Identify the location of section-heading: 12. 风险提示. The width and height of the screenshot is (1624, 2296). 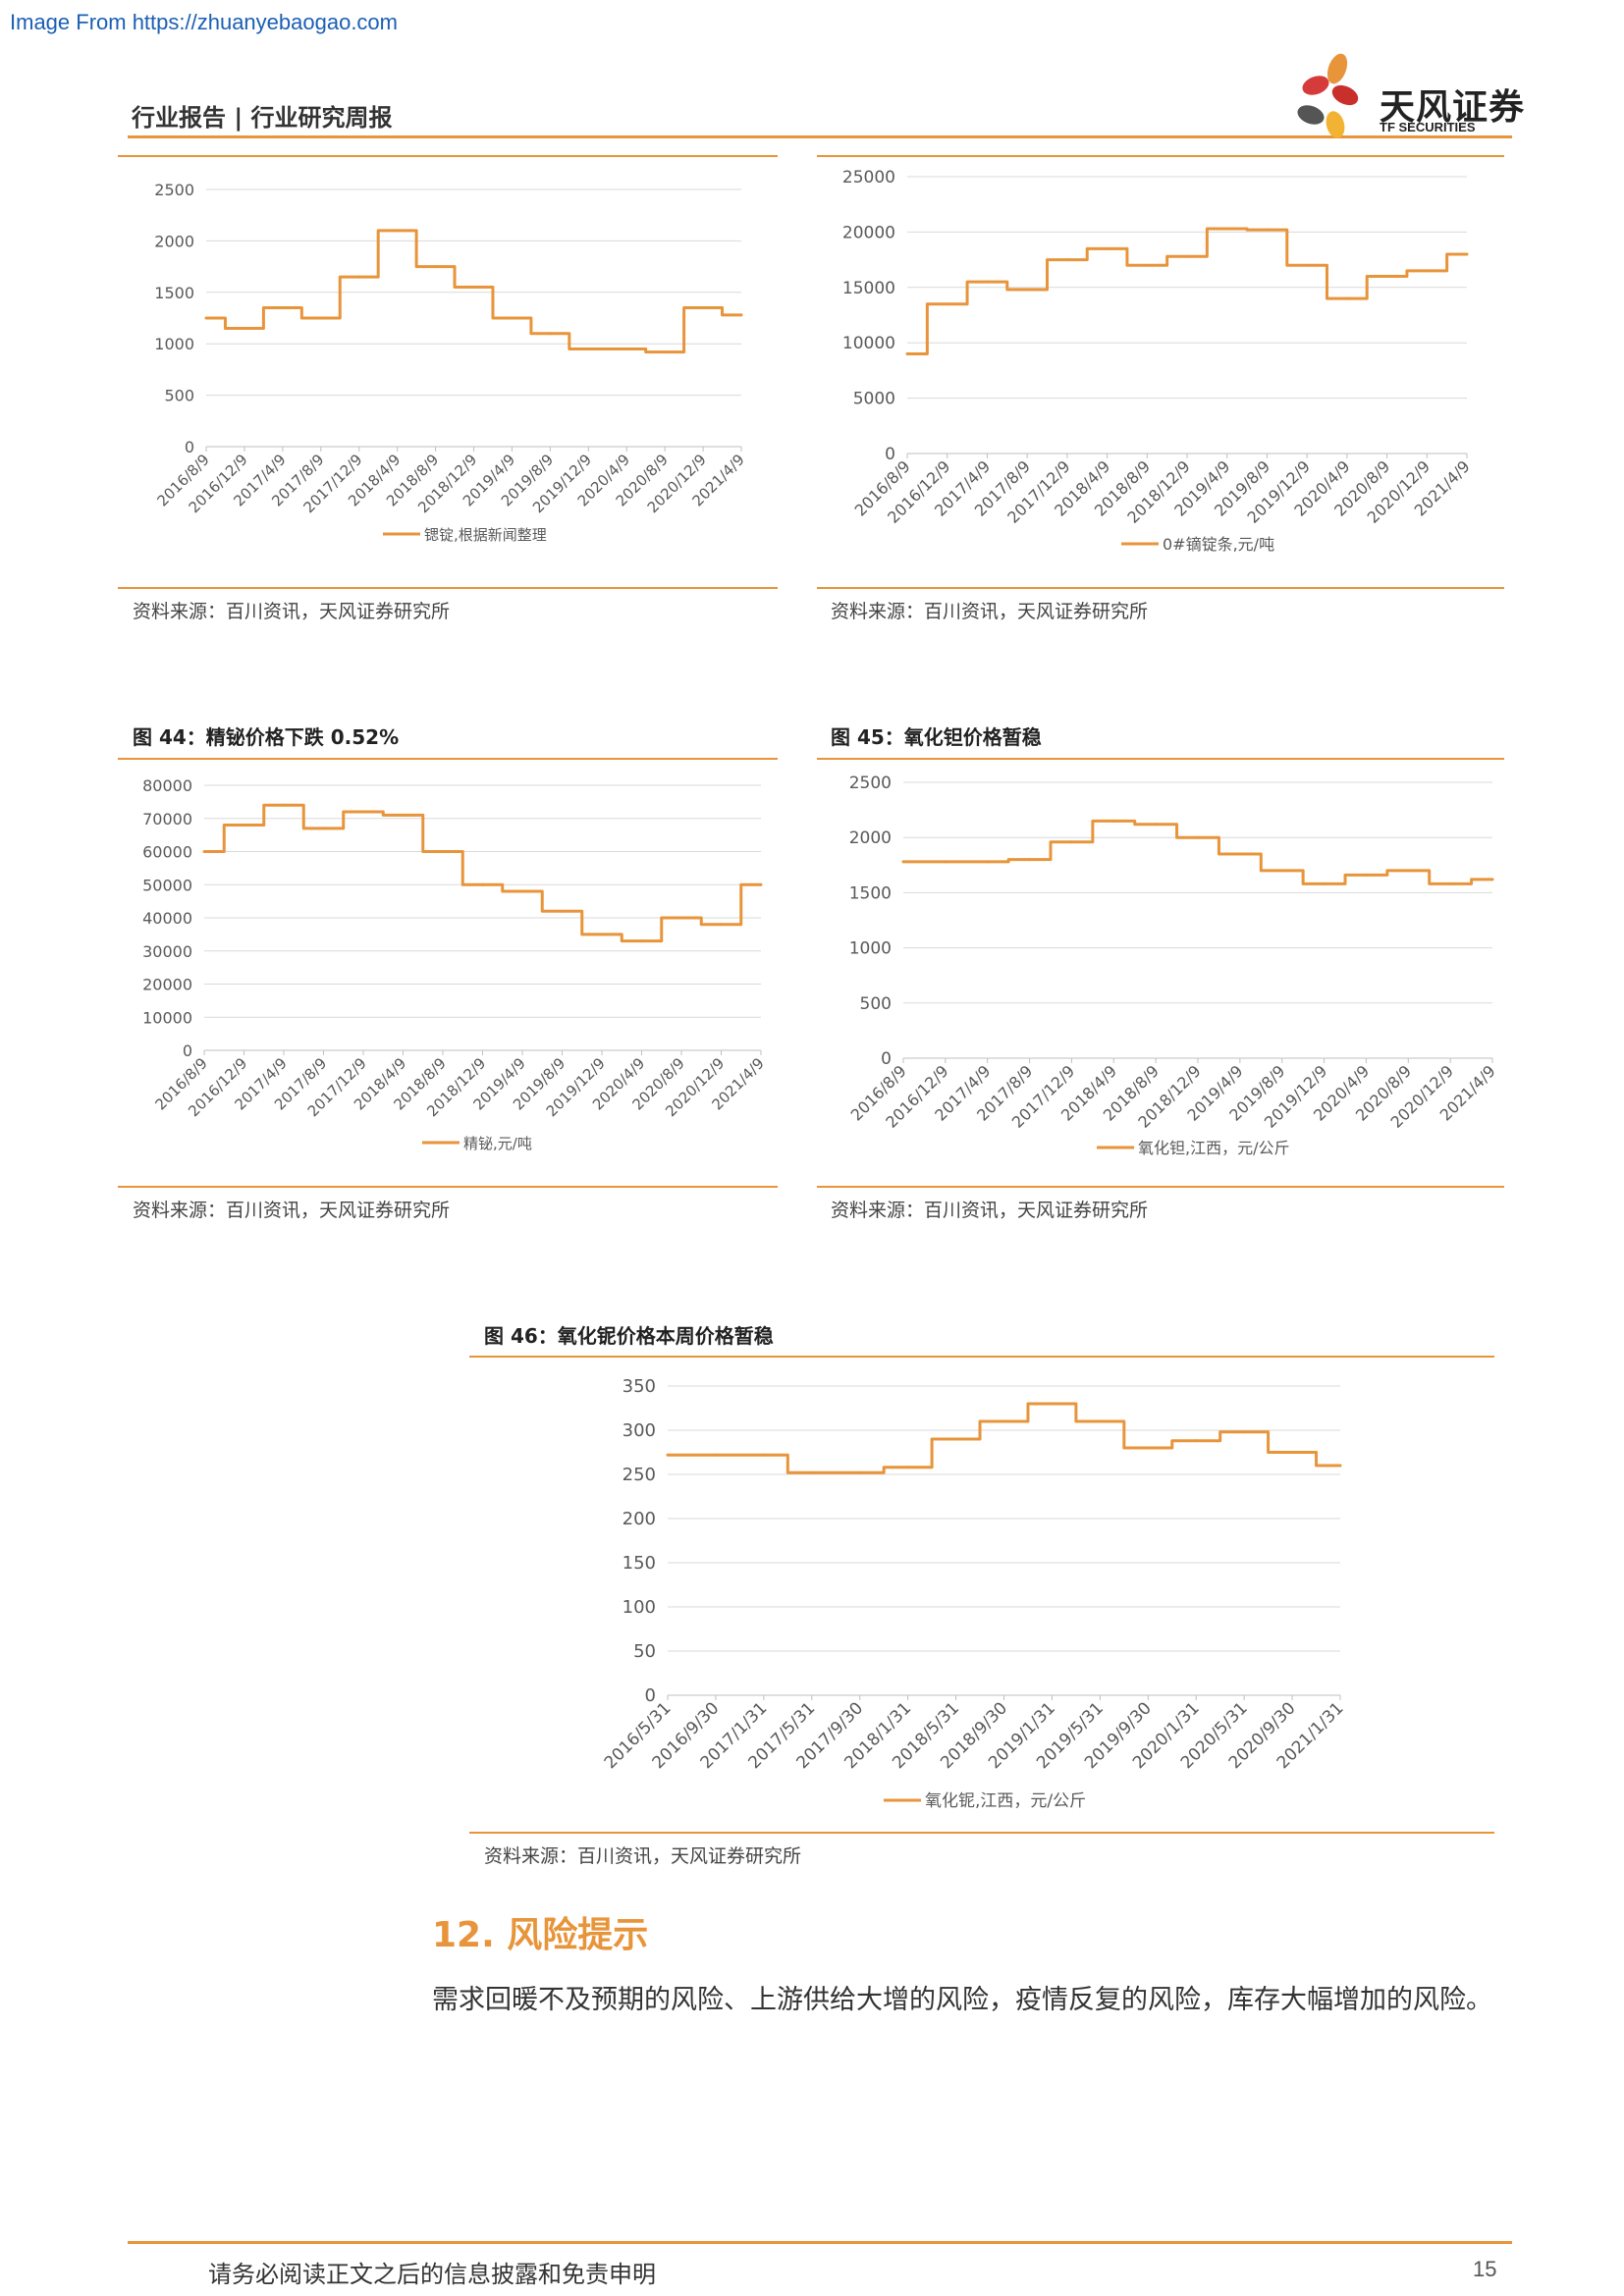
(540, 1935).